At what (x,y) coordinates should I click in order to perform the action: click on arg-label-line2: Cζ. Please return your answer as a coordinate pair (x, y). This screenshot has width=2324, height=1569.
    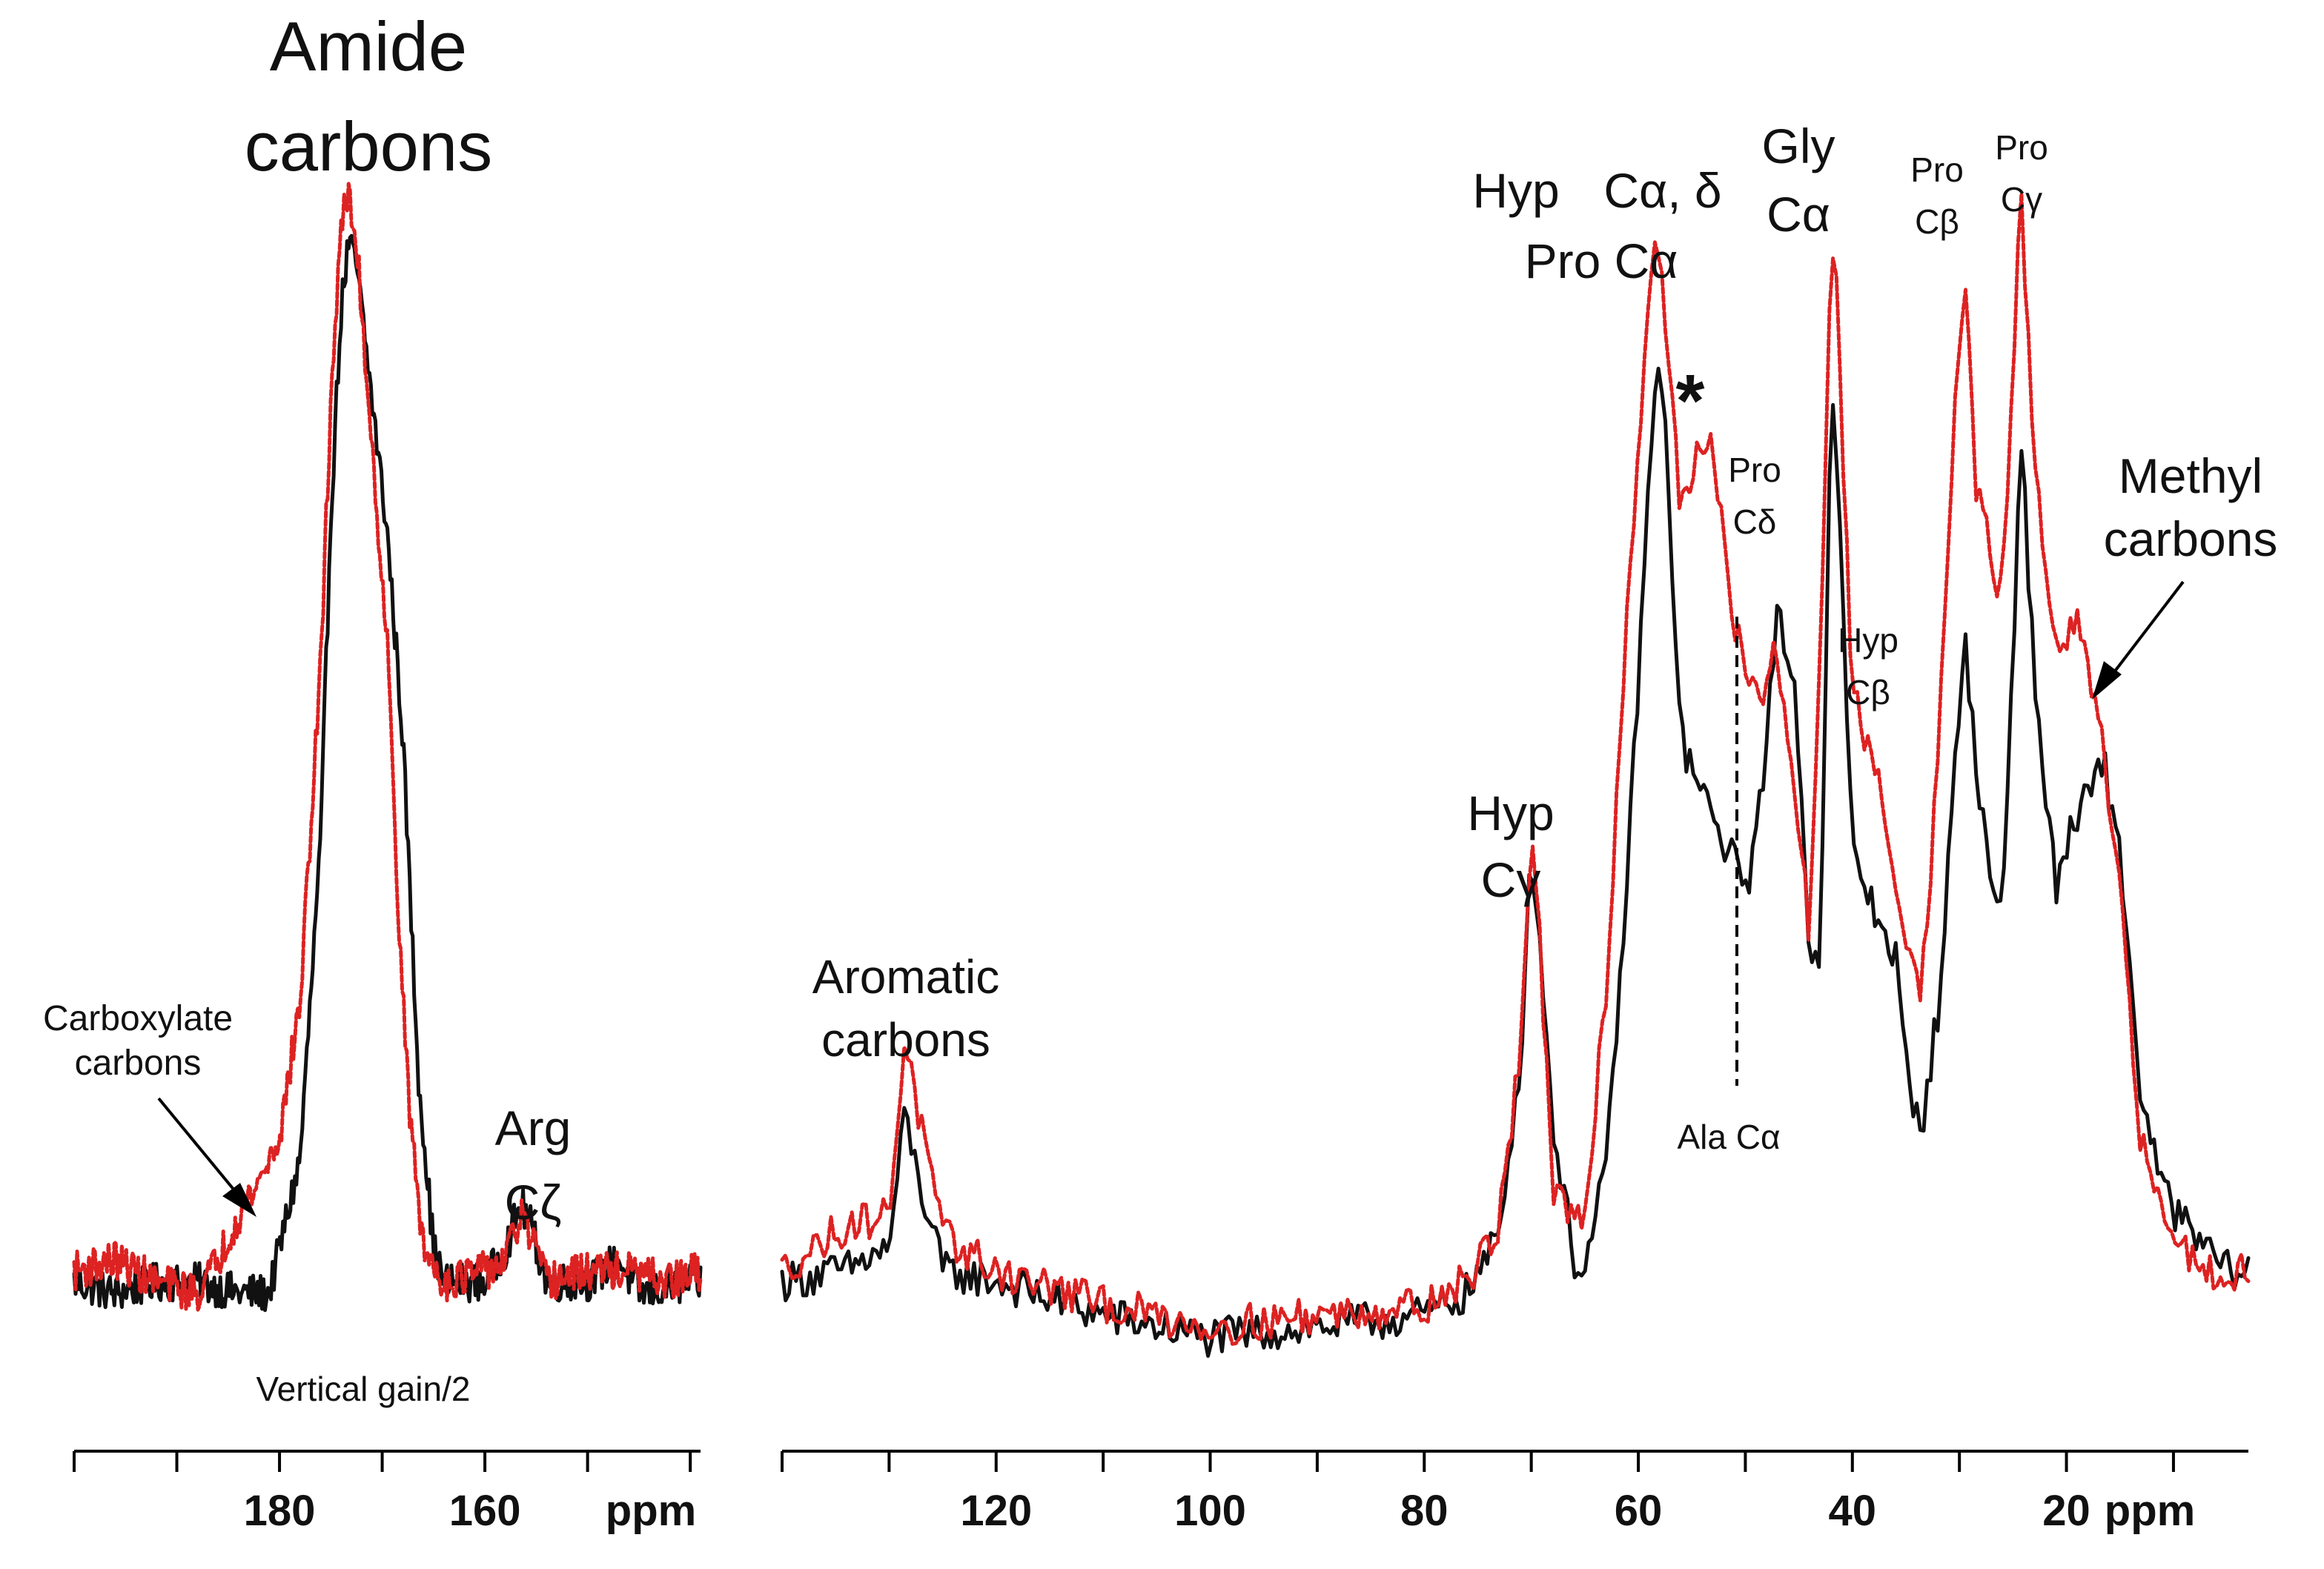
    Looking at the image, I should click on (533, 1202).